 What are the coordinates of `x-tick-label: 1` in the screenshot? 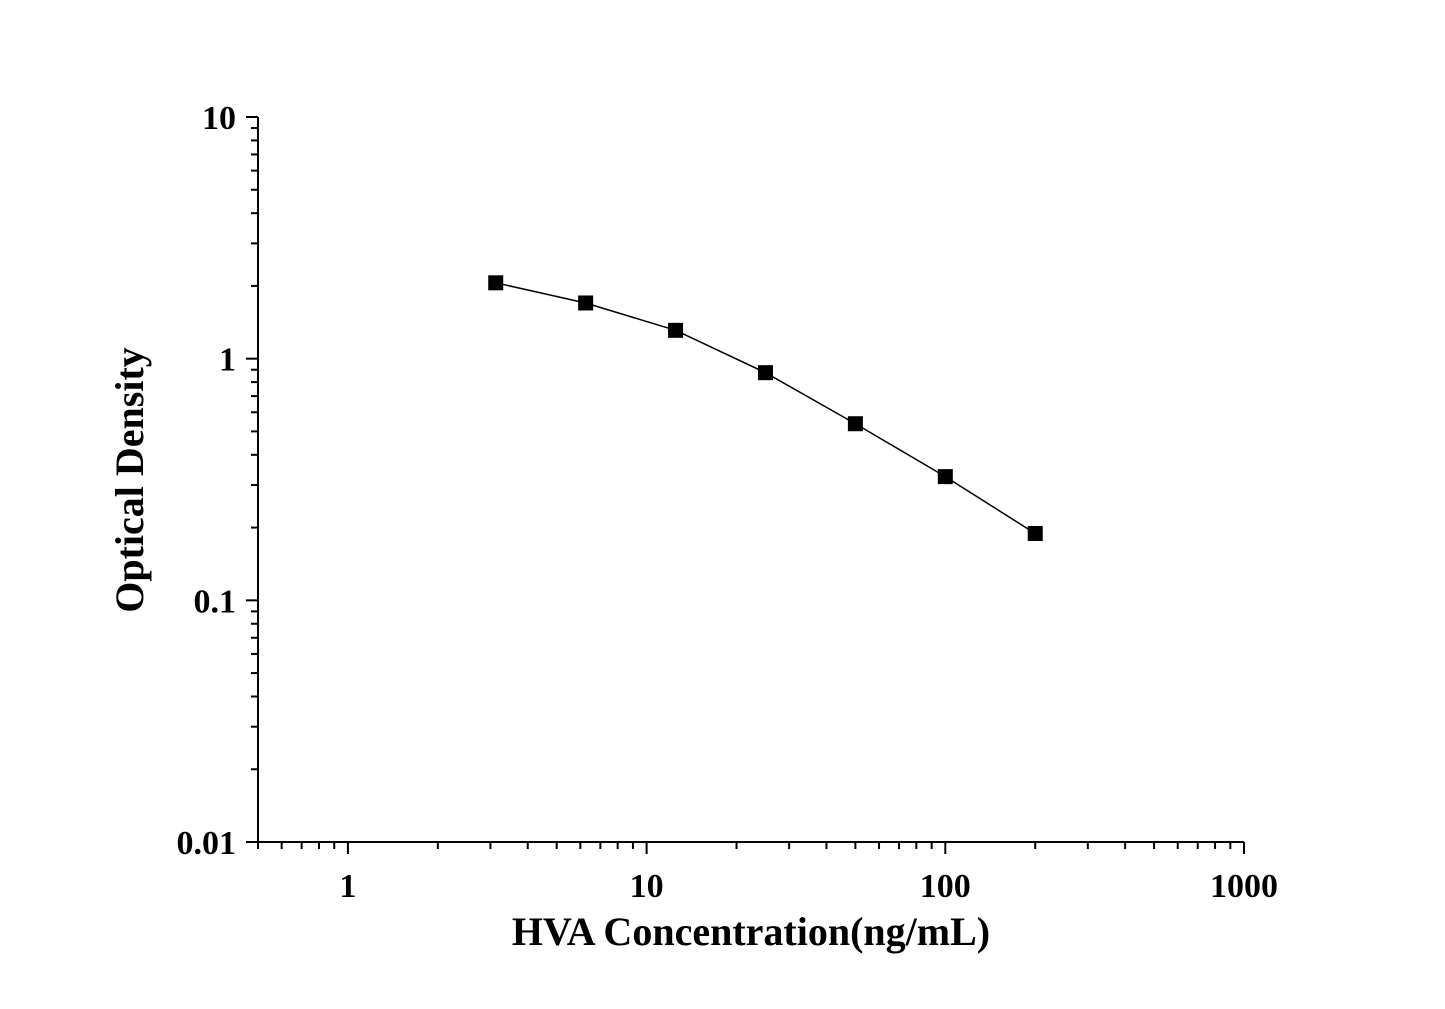 It's located at (347, 886).